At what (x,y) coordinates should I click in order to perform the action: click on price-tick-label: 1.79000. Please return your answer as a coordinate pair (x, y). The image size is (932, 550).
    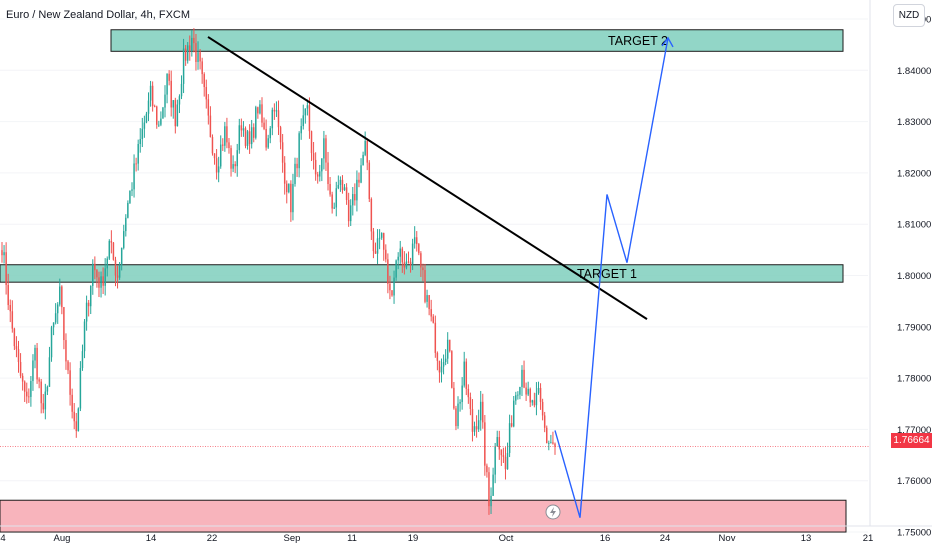
    Looking at the image, I should click on (914, 327).